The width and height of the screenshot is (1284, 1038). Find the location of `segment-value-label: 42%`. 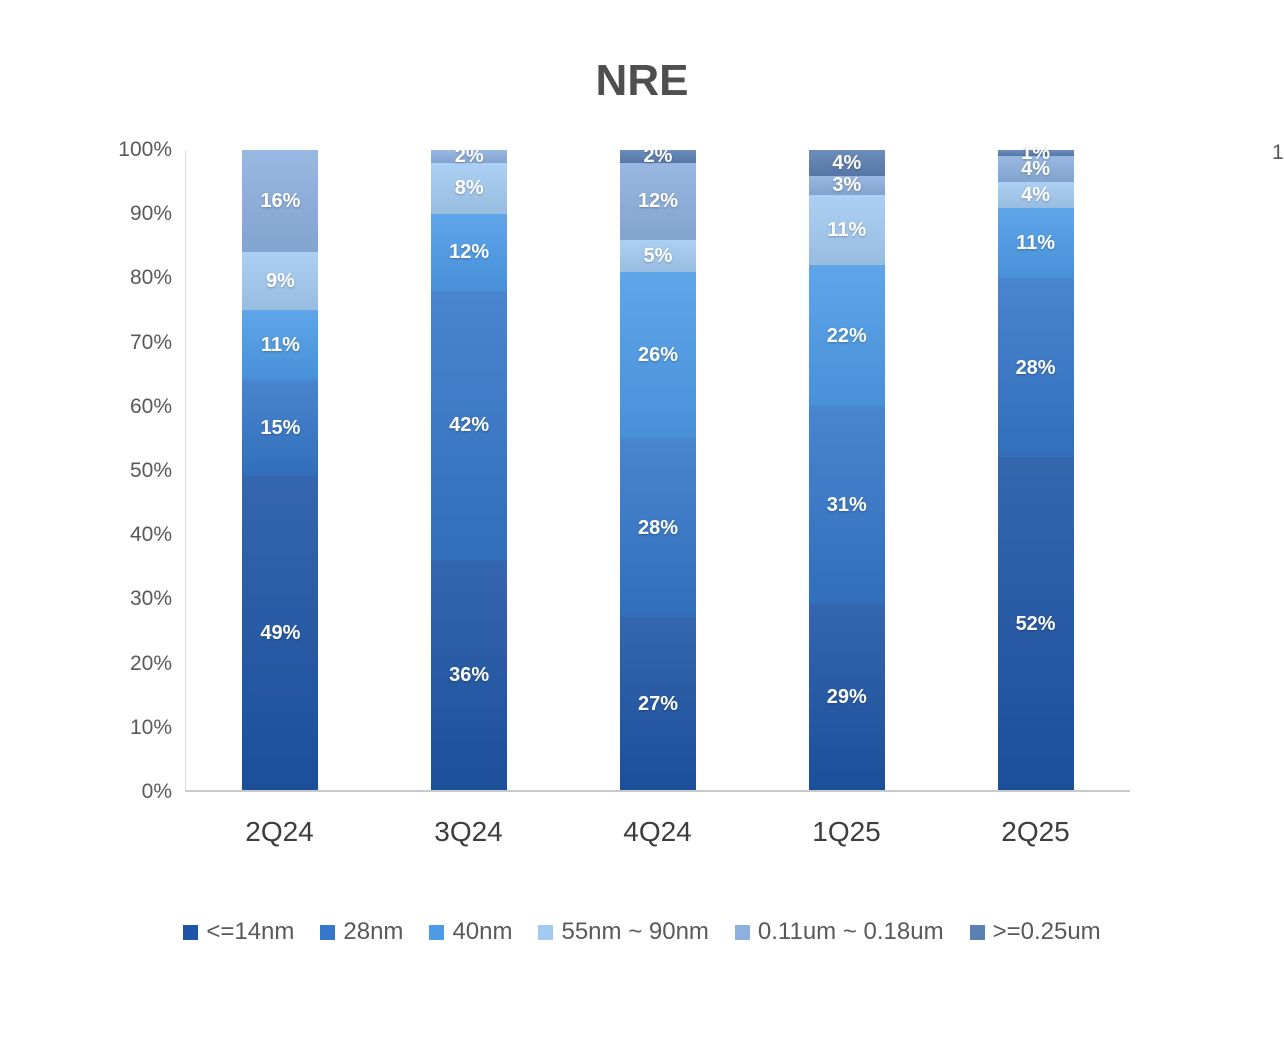

segment-value-label: 42% is located at coordinates (469, 425).